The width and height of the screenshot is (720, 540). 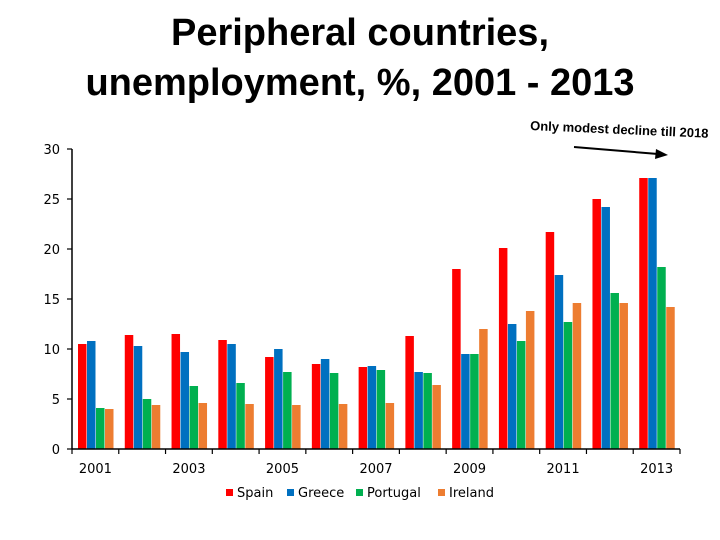 I want to click on bar-ireland-2007, so click(x=390, y=426).